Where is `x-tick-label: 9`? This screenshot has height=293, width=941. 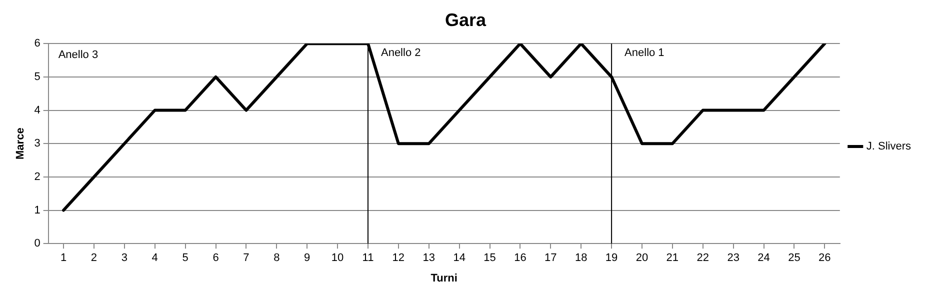
x-tick-label: 9 is located at coordinates (307, 258).